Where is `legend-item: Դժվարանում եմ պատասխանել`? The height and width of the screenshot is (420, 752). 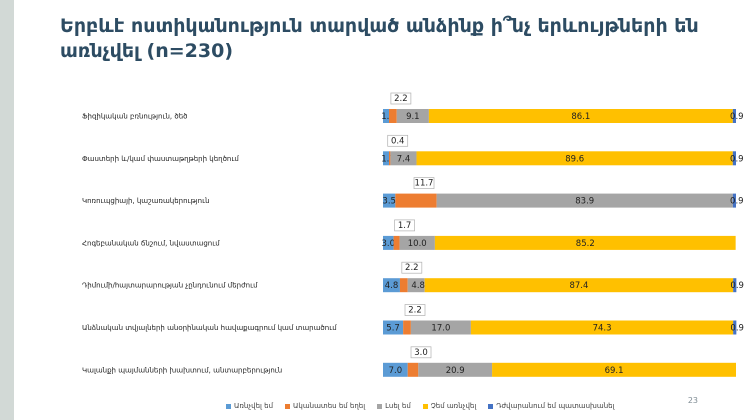 legend-item: Դժվարանում եմ պատասխանել is located at coordinates (551, 406).